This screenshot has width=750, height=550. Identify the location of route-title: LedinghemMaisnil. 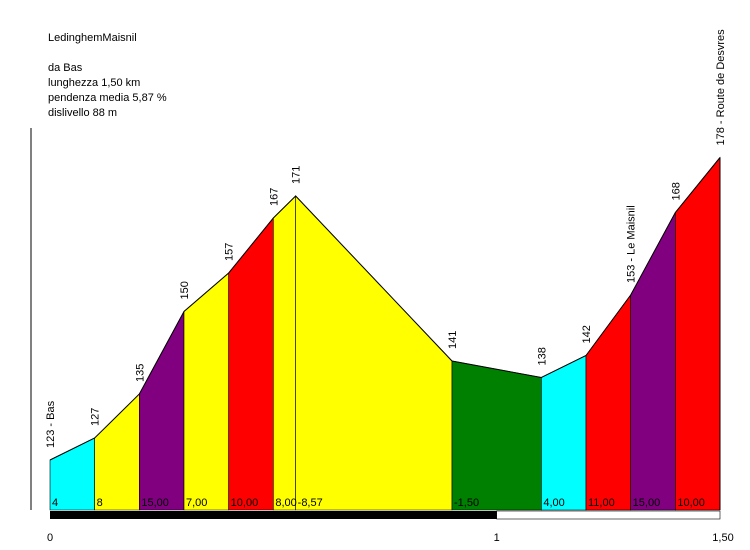
(92, 38).